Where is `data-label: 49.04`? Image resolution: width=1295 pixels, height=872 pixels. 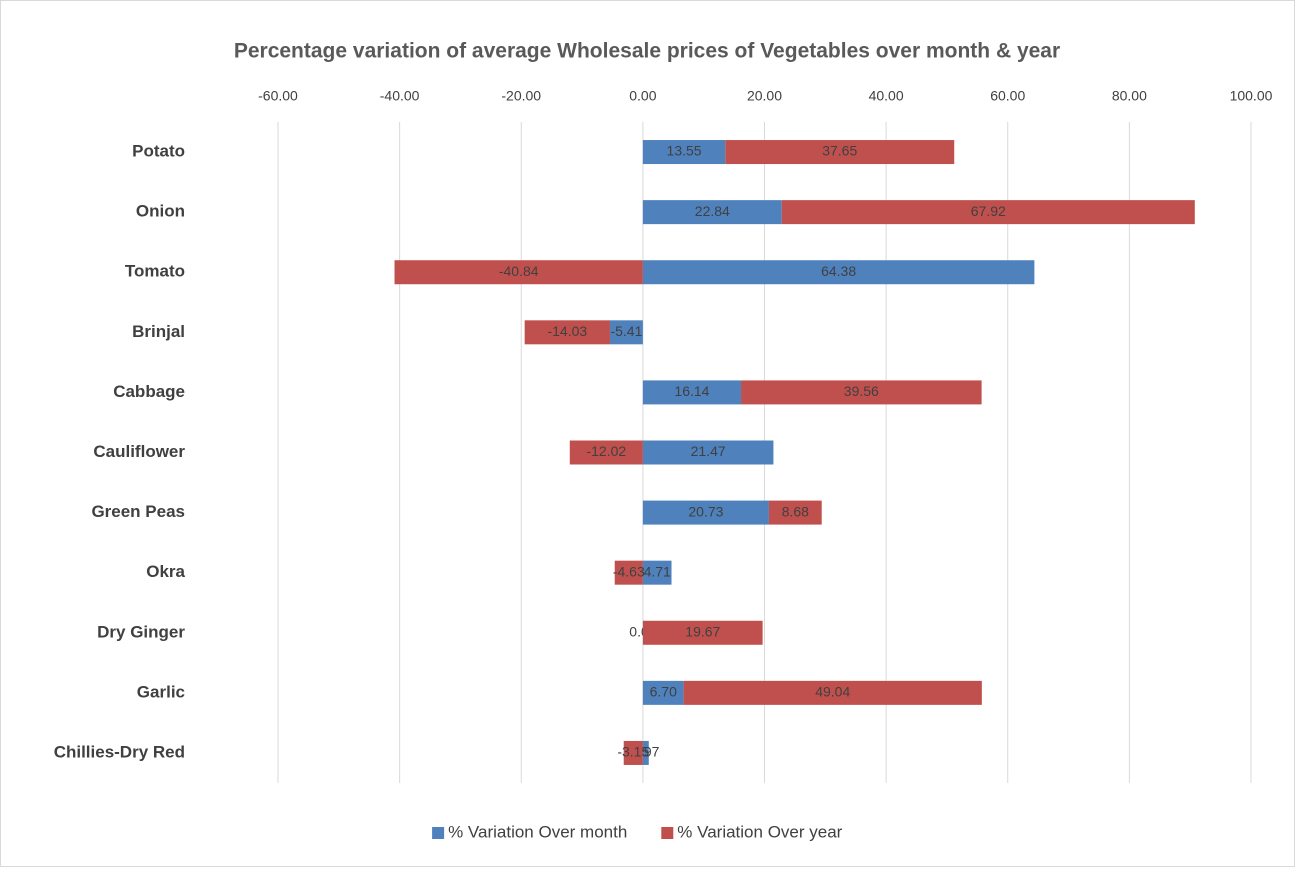
data-label: 49.04 is located at coordinates (832, 692).